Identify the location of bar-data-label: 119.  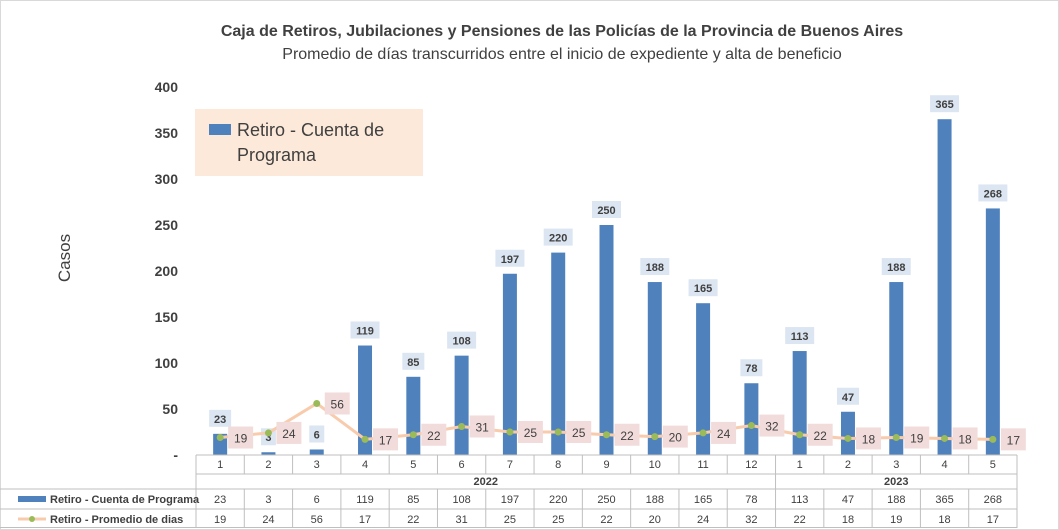
(365, 332).